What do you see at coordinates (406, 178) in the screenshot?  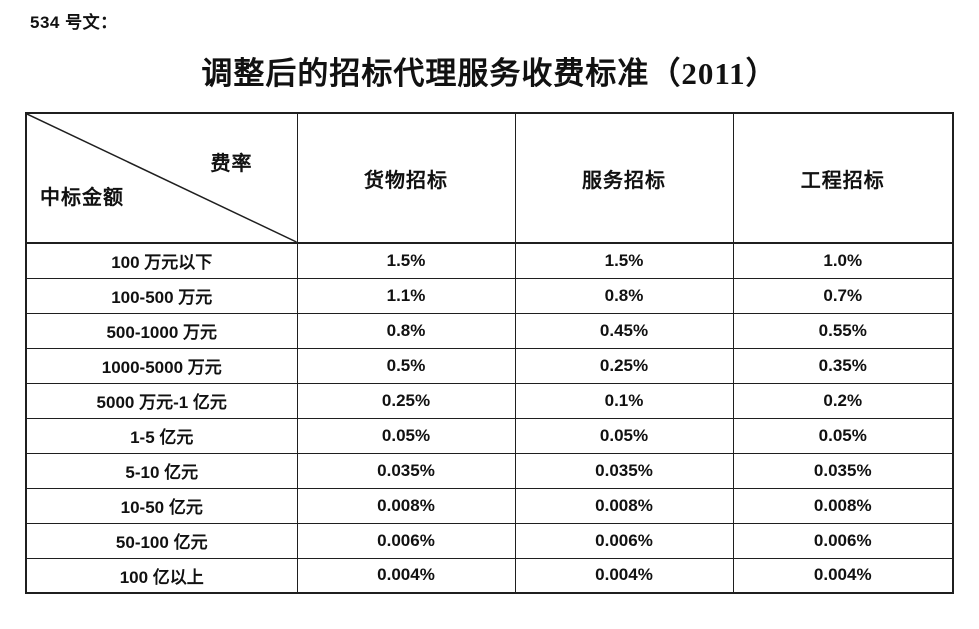 I see `column-header-goods-bidding: 货物招标` at bounding box center [406, 178].